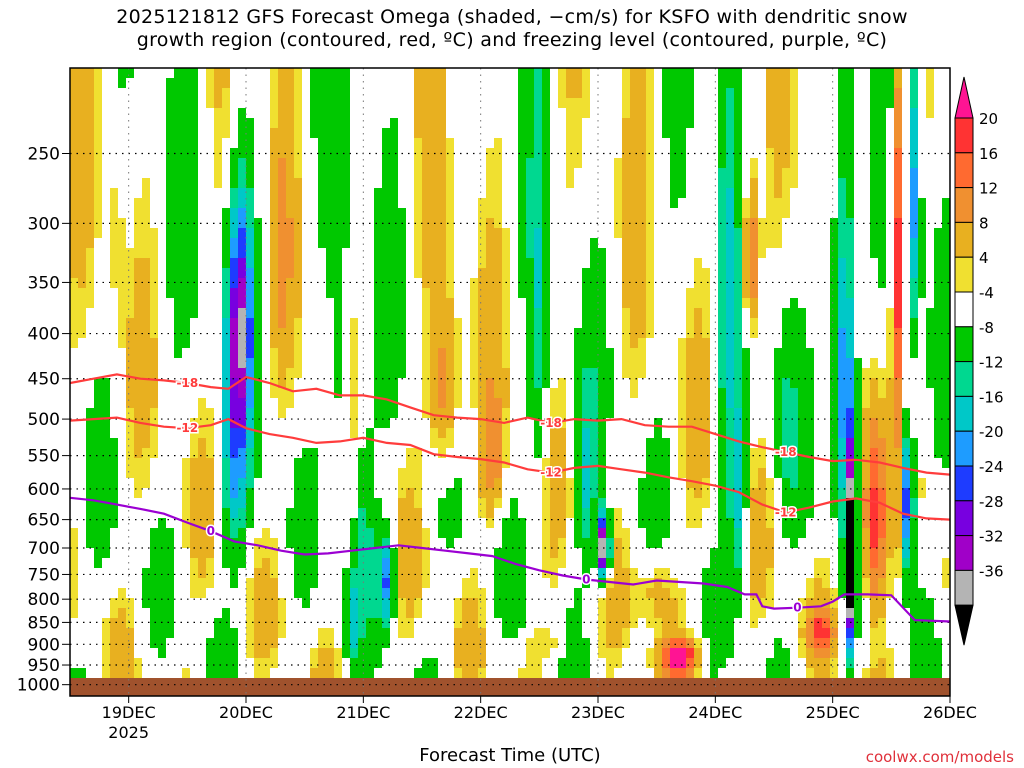 The width and height of the screenshot is (1024, 768). Describe the element at coordinates (991, 502) in the screenshot. I see `colorbar-label-minus28: -28` at that location.